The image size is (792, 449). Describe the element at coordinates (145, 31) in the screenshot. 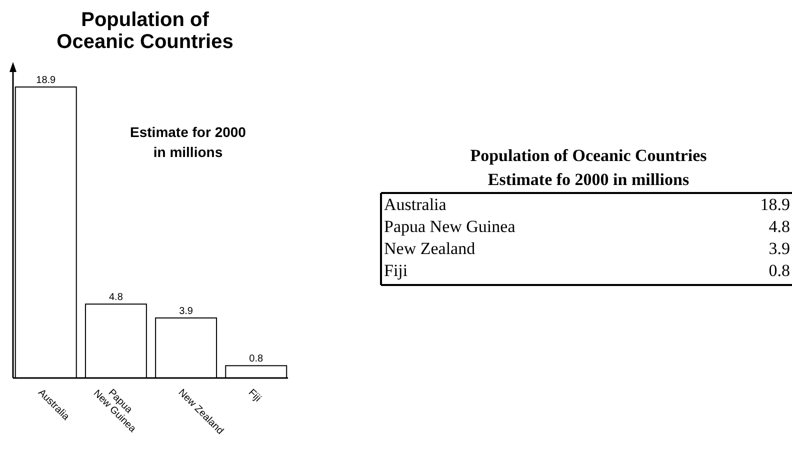

I see `chart-title: Population of Oceanic Countries` at that location.